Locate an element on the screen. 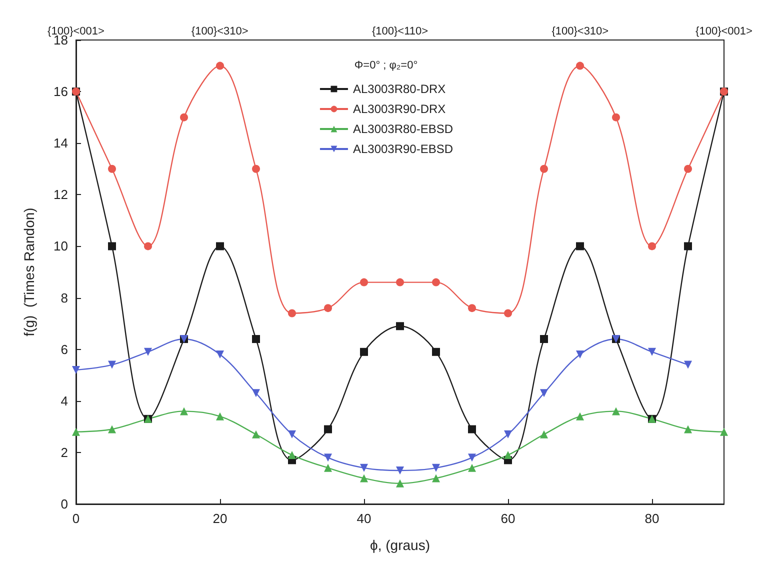 This screenshot has width=772, height=572. y-tick-label: 12 is located at coordinates (61, 194).